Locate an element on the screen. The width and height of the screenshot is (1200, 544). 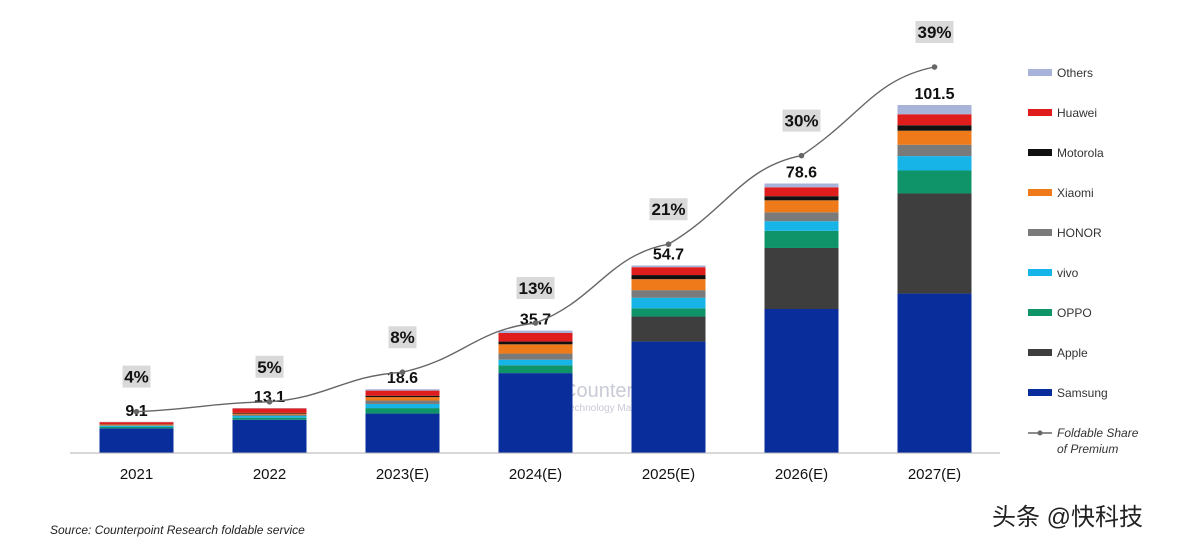
bar-vivo-2021 is located at coordinates (136, 426).